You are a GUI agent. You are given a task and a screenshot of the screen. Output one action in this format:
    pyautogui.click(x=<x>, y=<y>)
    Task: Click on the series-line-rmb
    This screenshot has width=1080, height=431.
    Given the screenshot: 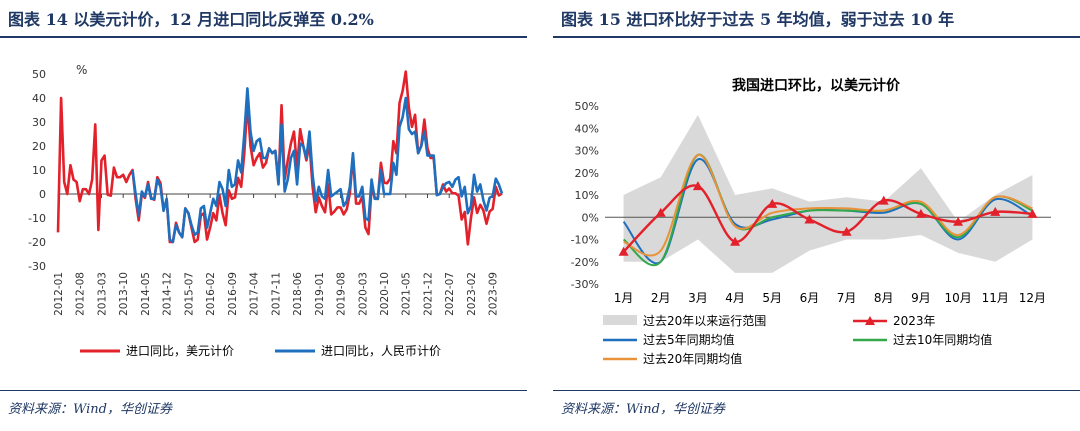 What is the action you would take?
    pyautogui.click(x=317, y=165)
    